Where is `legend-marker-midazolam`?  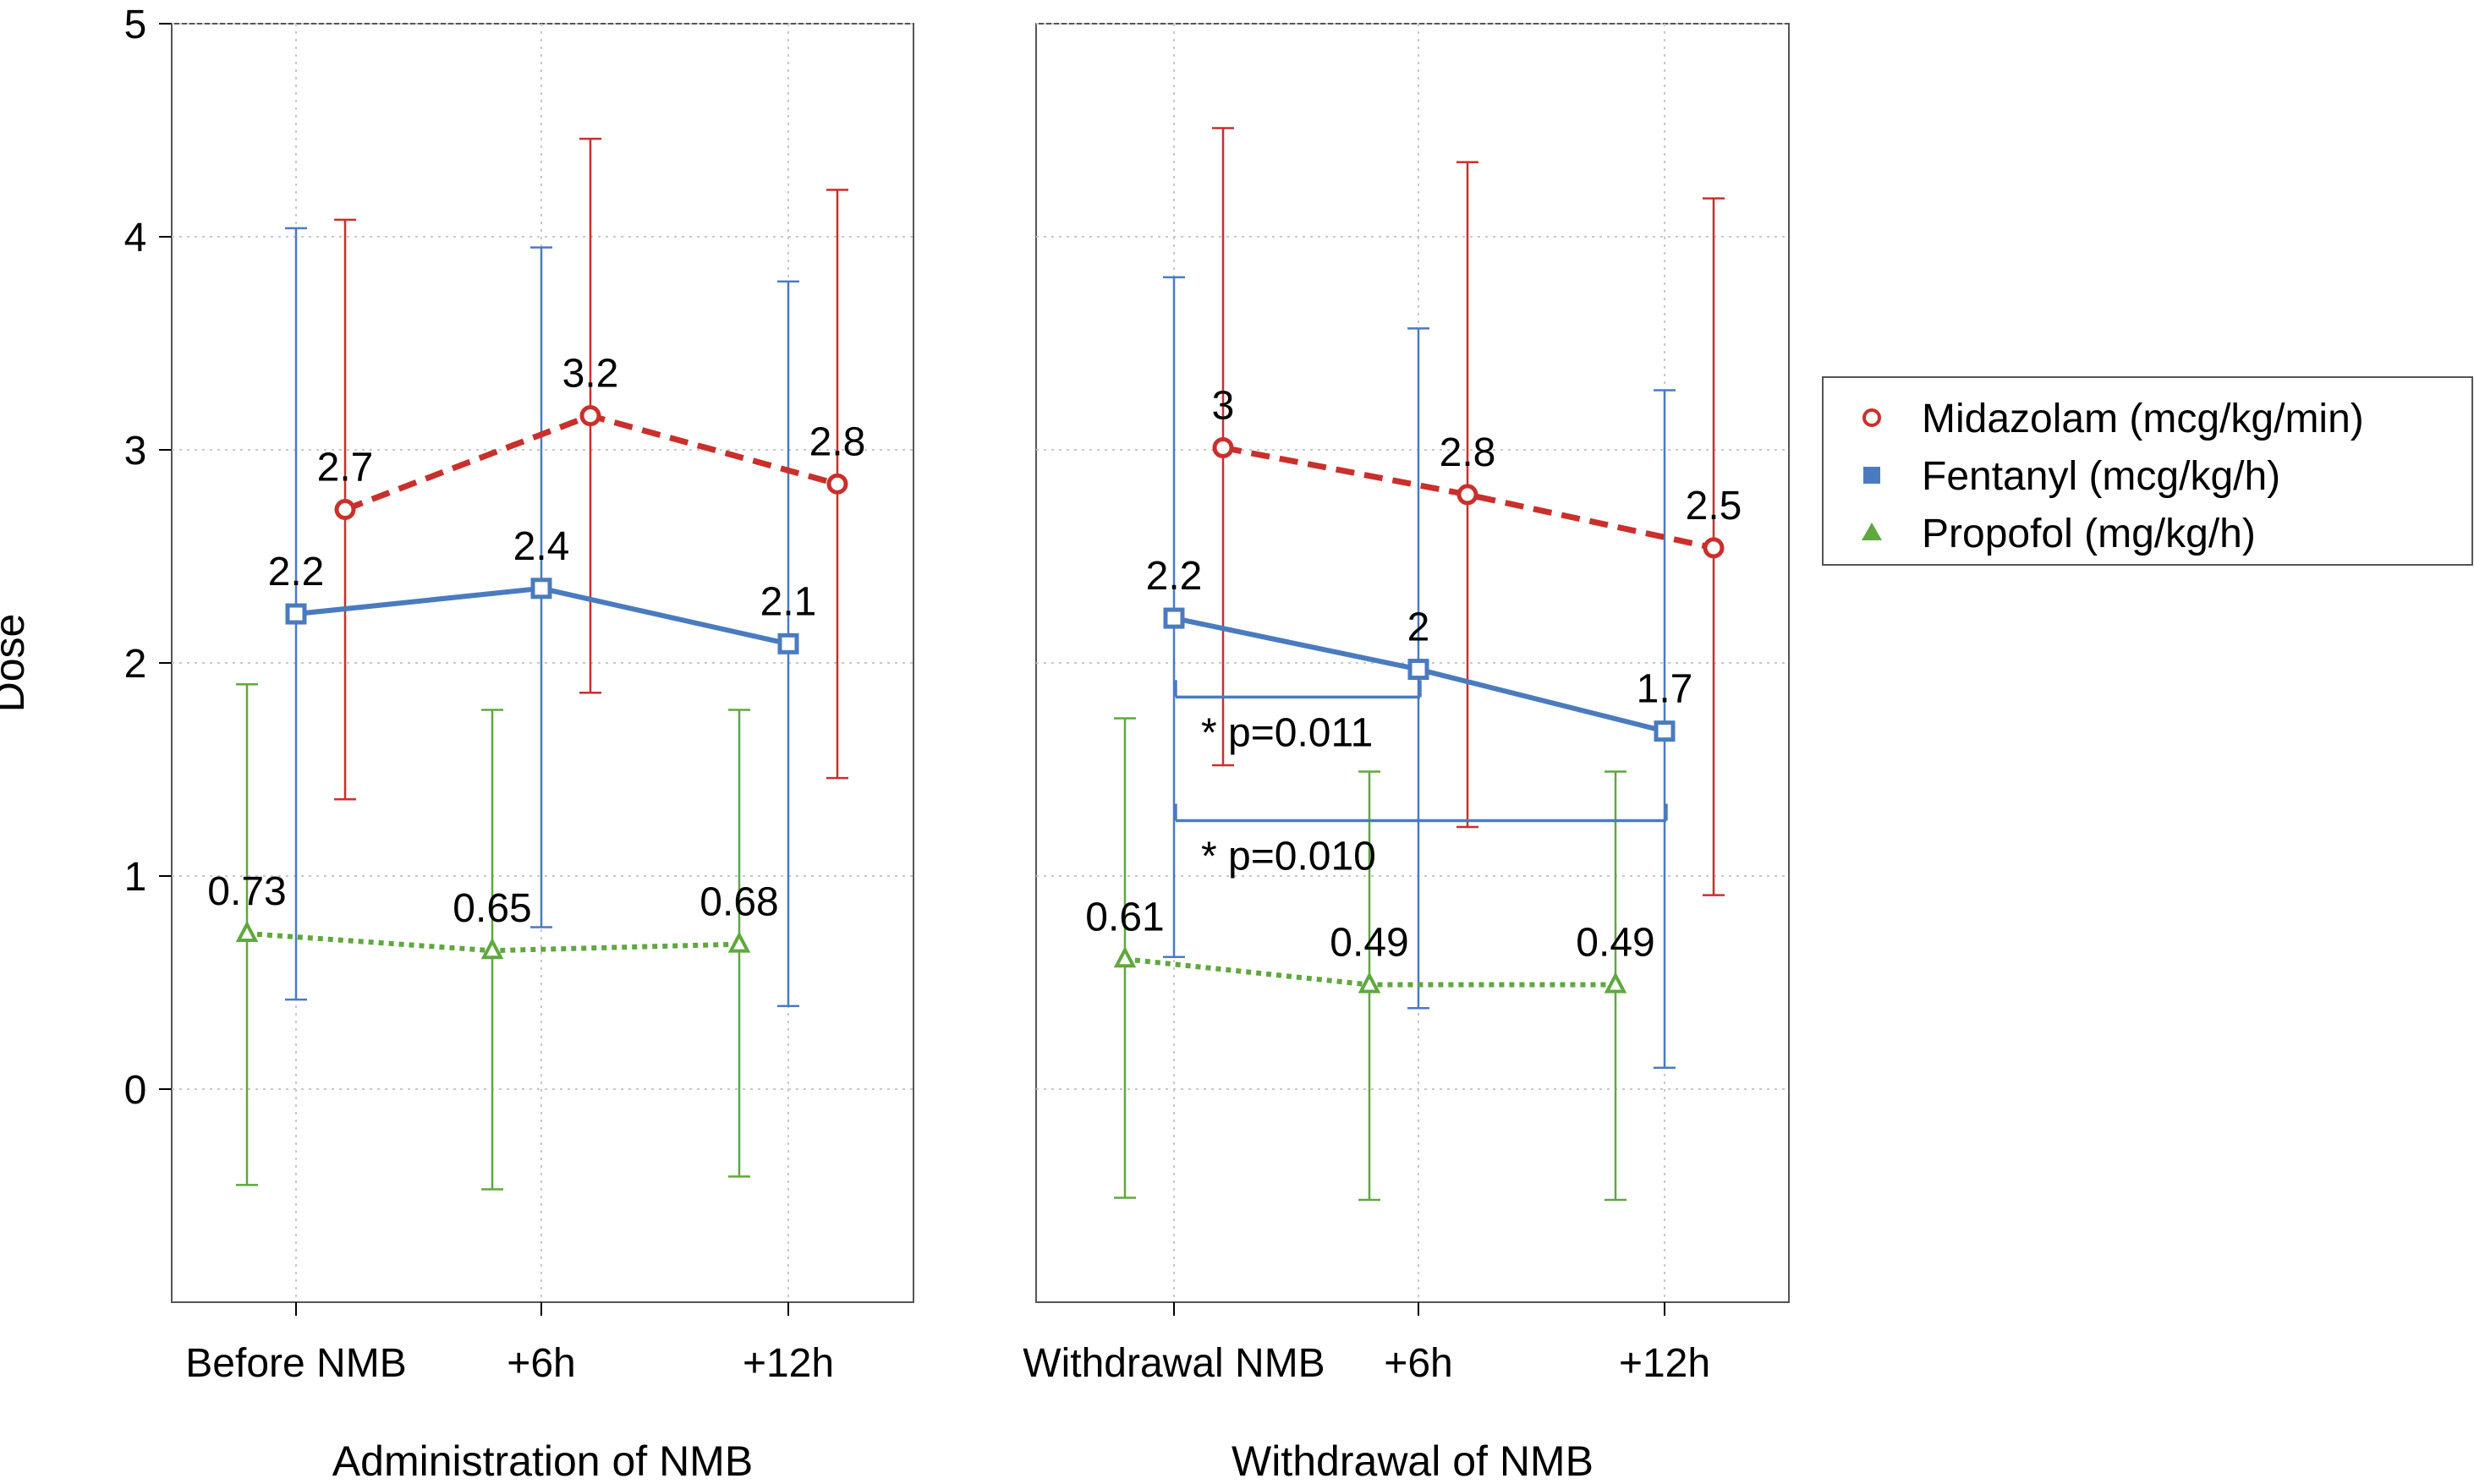 legend-marker-midazolam is located at coordinates (1871, 417).